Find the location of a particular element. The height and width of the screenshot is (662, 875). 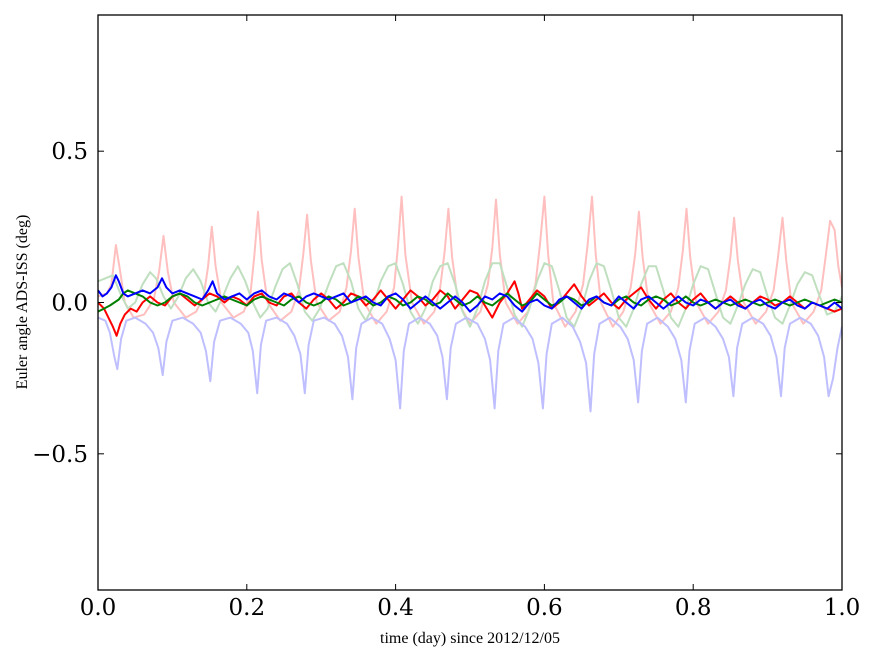

x-axis-label: time (day) since 2012/12/05 is located at coordinates (470, 638).